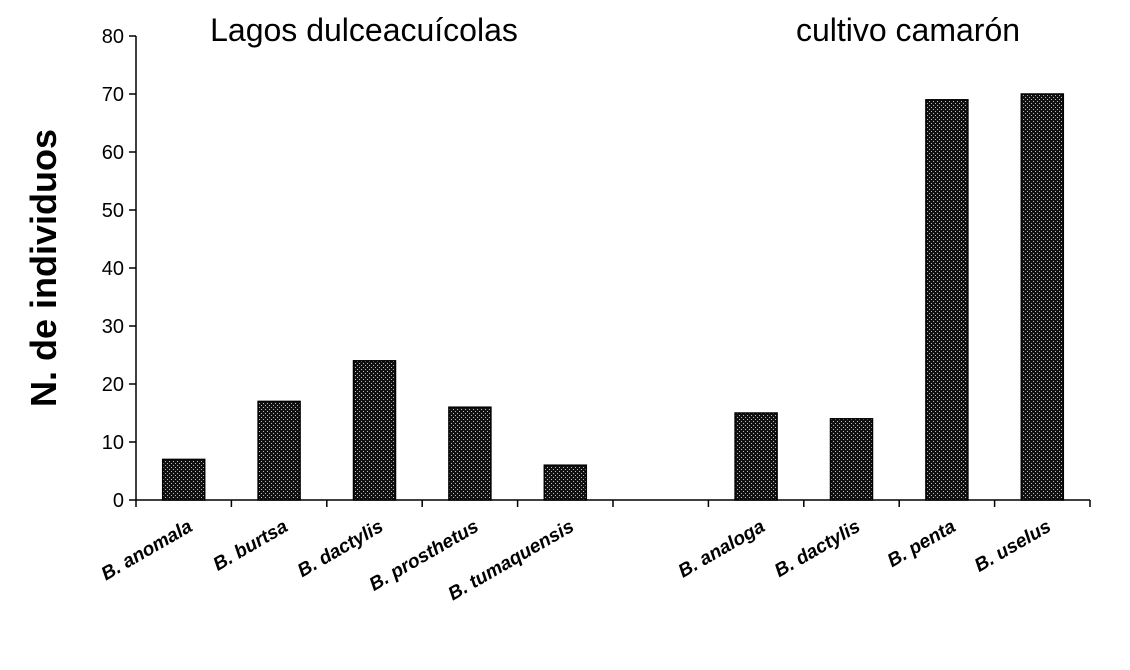  What do you see at coordinates (922, 544) in the screenshot?
I see `x-tick-label: B. penta` at bounding box center [922, 544].